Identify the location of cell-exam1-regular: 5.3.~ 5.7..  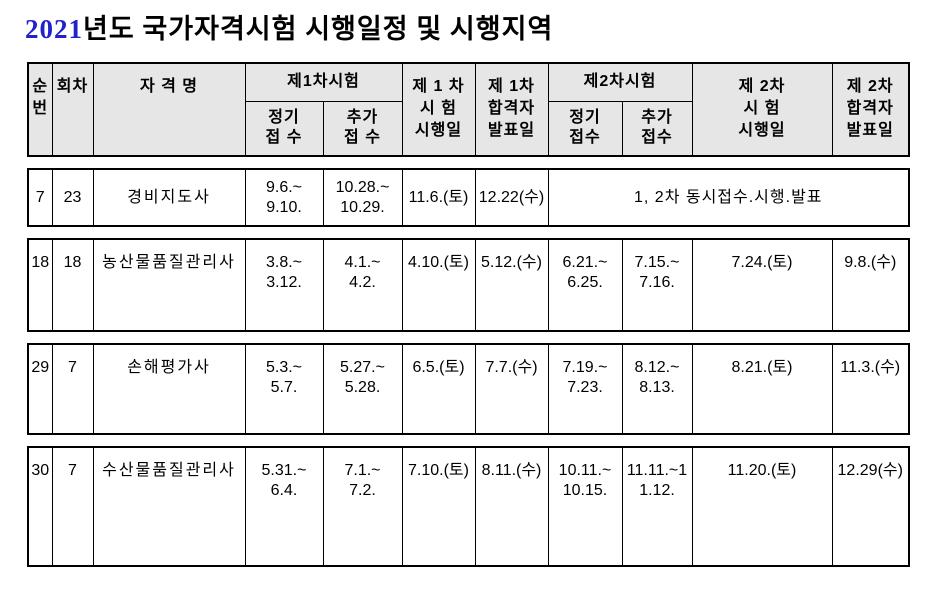
(284, 389).